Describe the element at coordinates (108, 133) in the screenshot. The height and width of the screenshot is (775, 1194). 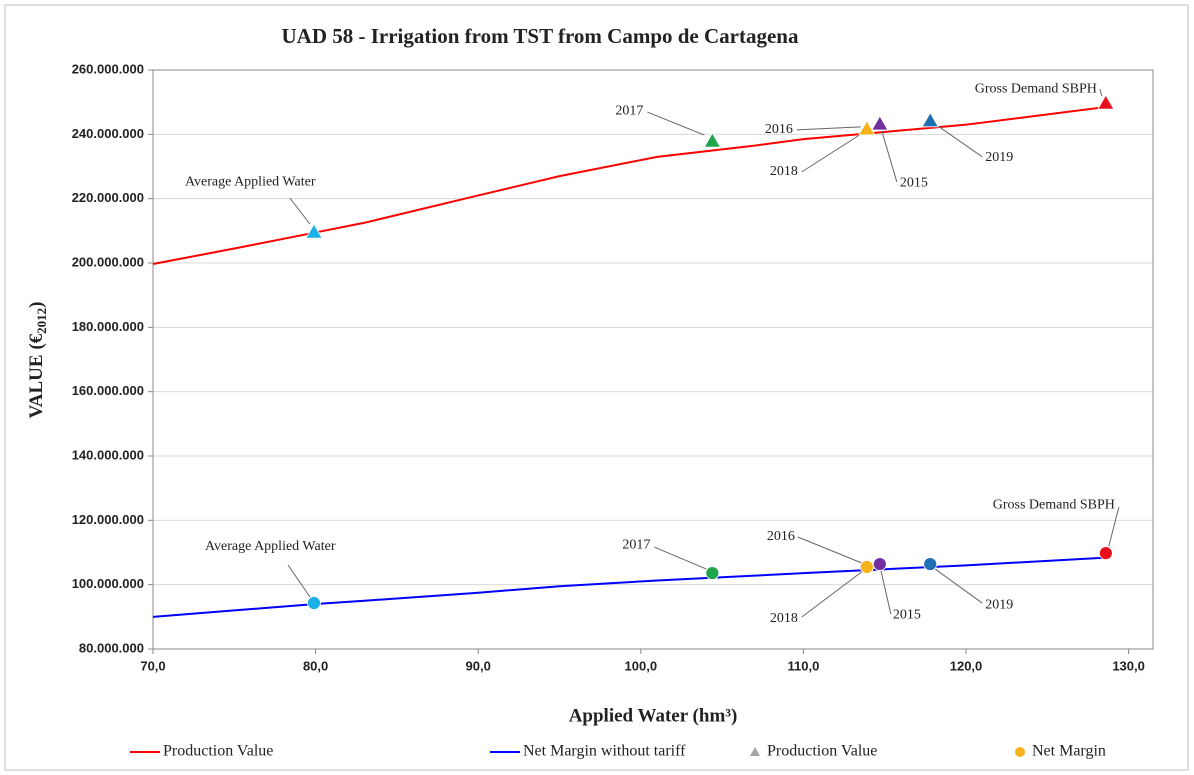
I see `y-tick-label: 240.000.000` at that location.